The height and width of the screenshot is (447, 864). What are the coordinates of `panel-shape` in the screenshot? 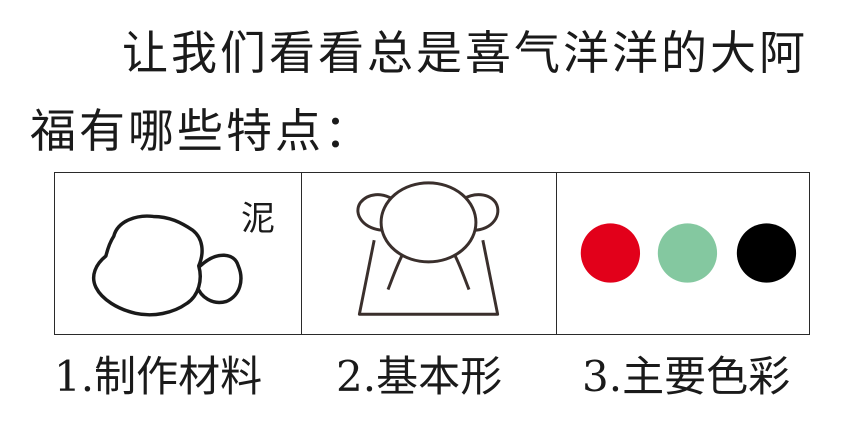 It's located at (428, 253).